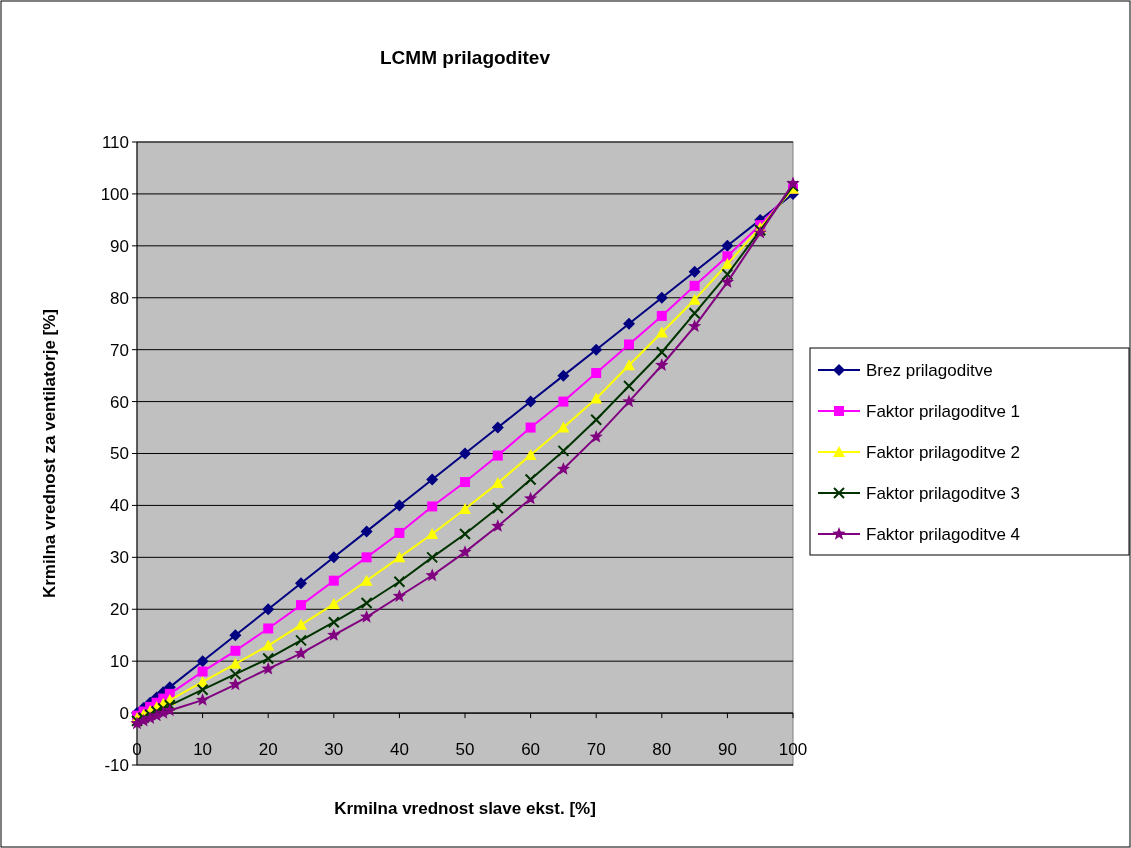  I want to click on x-tick-label: 70, so click(596, 750).